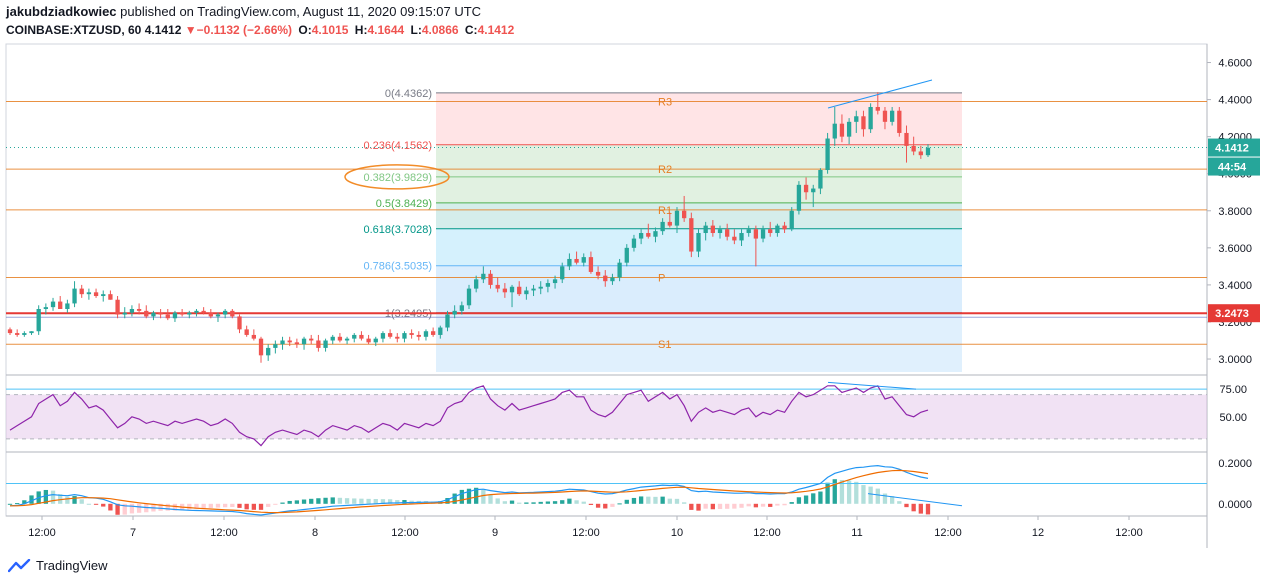  What do you see at coordinates (315, 533) in the screenshot?
I see `time-tick-label: 8` at bounding box center [315, 533].